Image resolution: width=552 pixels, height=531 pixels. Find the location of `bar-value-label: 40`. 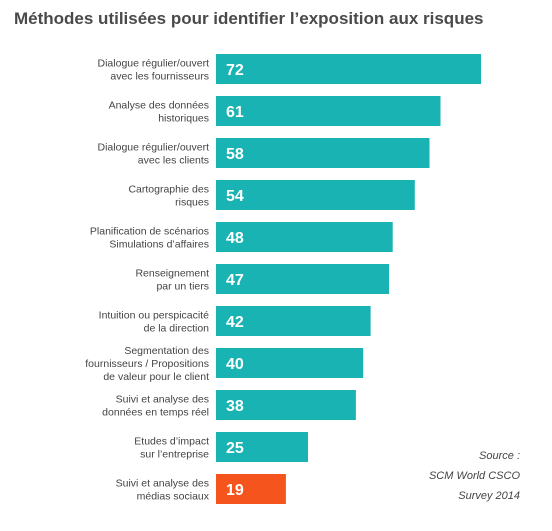

bar-value-label: 40 is located at coordinates (235, 364).